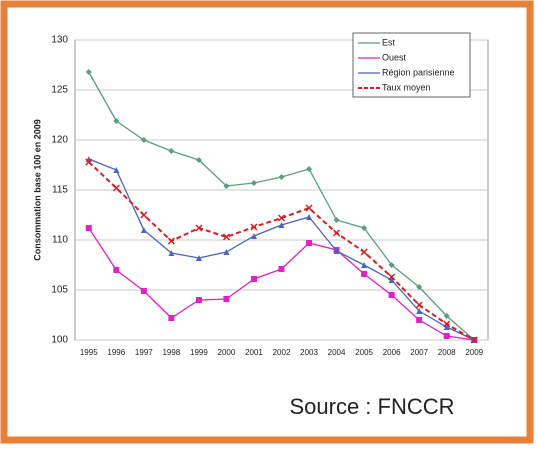 The height and width of the screenshot is (449, 538). I want to click on x-tick-label: 1999, so click(199, 352).